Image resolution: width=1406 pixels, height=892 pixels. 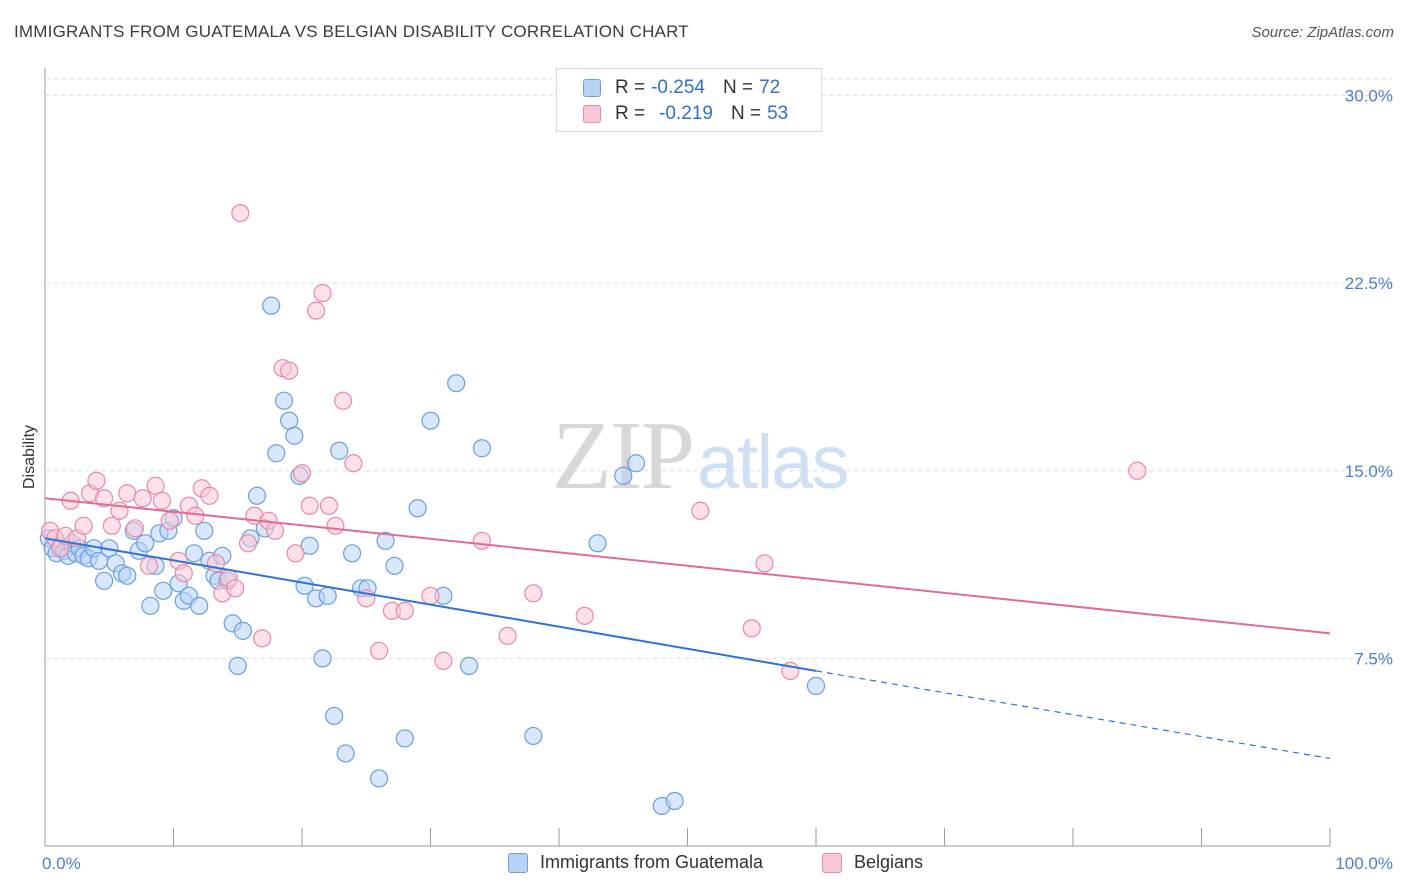 I want to click on x-tick-label: 0.0%, so click(x=61, y=863).